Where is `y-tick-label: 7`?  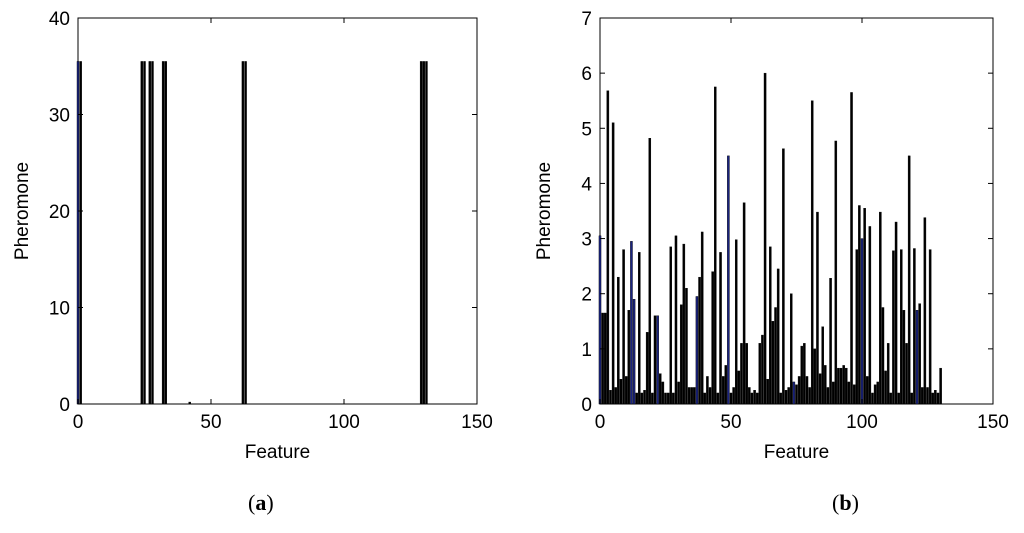
y-tick-label: 7 is located at coordinates (586, 19).